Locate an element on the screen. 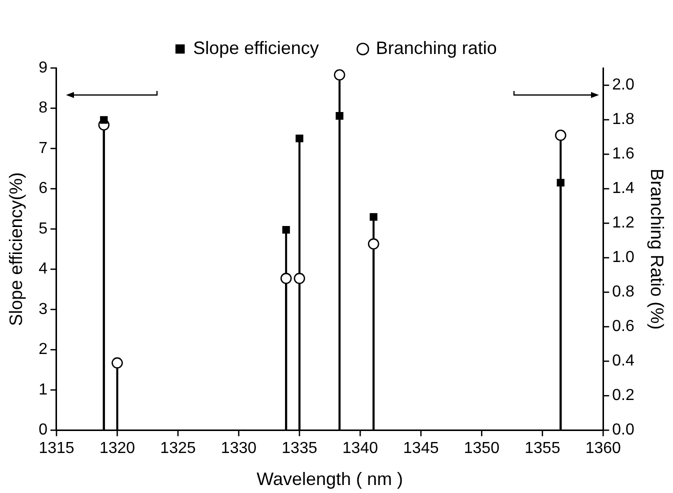  legend-label: Slope efficiency is located at coordinates (256, 48).